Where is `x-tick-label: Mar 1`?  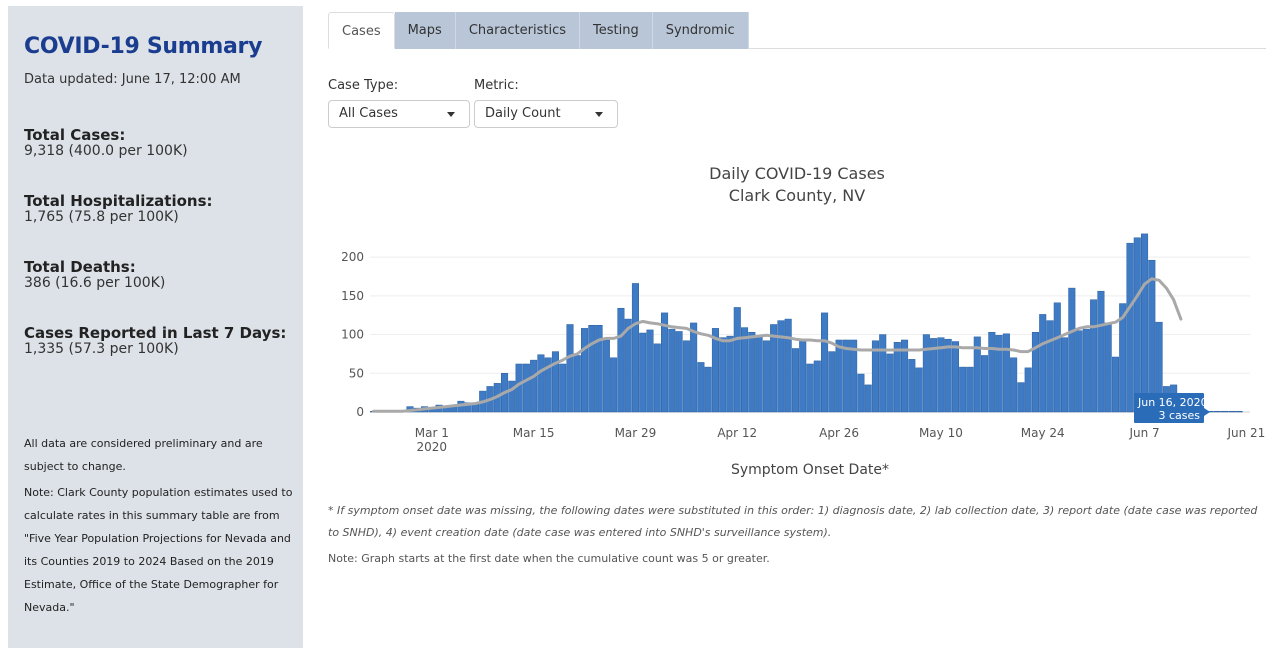 x-tick-label: Mar 1 is located at coordinates (432, 433).